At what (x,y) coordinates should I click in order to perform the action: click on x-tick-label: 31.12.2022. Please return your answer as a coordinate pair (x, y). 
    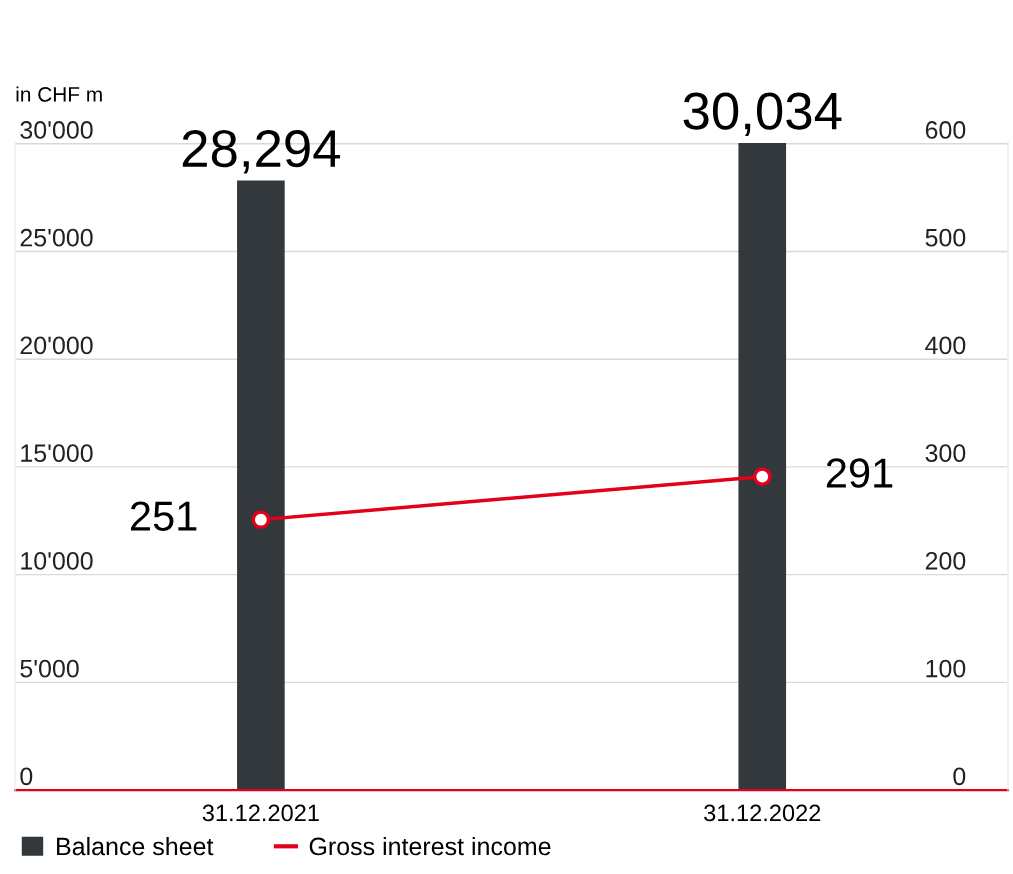
    Looking at the image, I should click on (762, 813).